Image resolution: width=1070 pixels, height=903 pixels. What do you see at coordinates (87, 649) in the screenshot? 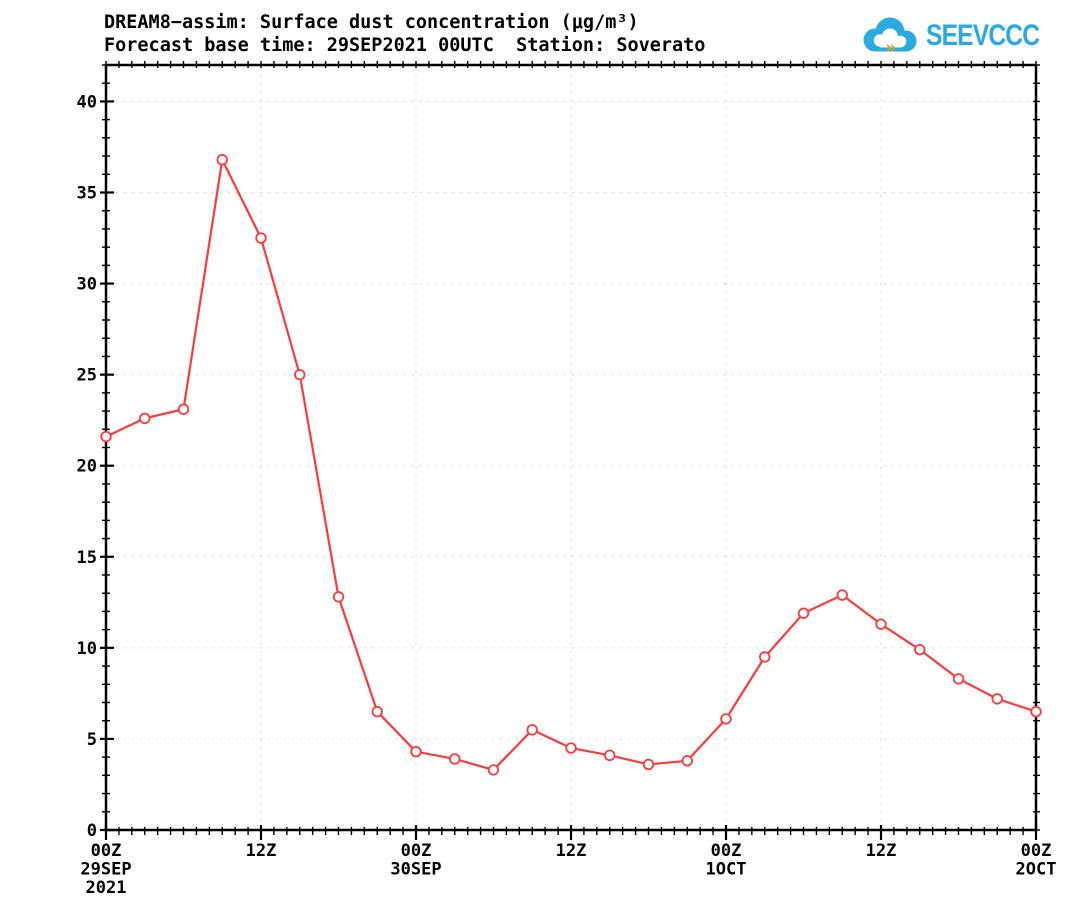
I see `y-tick-label: 10` at bounding box center [87, 649].